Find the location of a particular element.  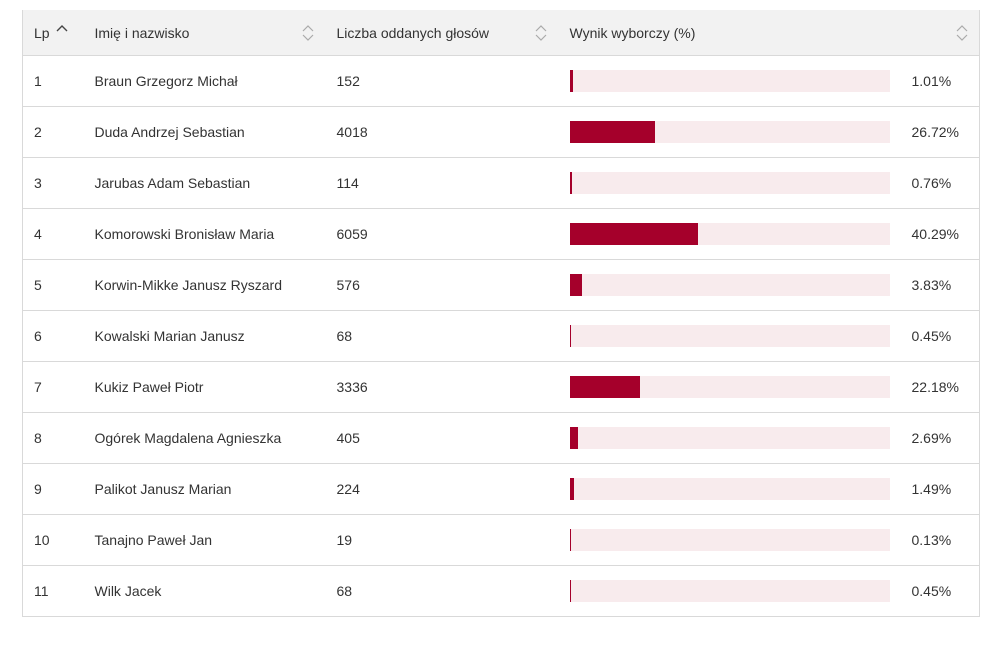

cell-result: 3.83% is located at coordinates (774, 285).